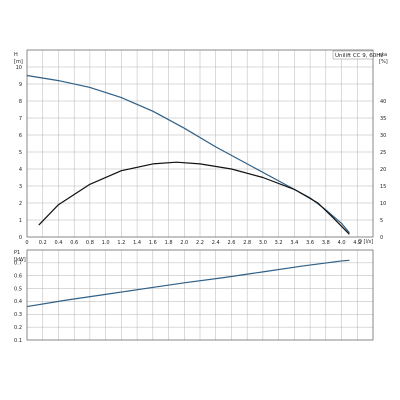 The width and height of the screenshot is (400, 400). Describe the element at coordinates (383, 187) in the screenshot. I see `eta-tick-label: 15` at that location.